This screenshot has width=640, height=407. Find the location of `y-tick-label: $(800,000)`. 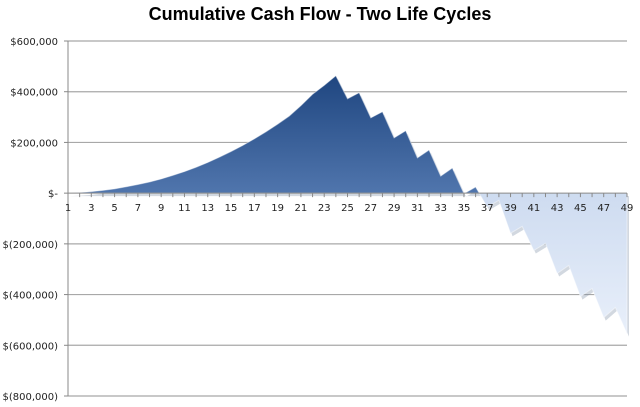

y-tick-label: $(800,000) is located at coordinates (30, 397).